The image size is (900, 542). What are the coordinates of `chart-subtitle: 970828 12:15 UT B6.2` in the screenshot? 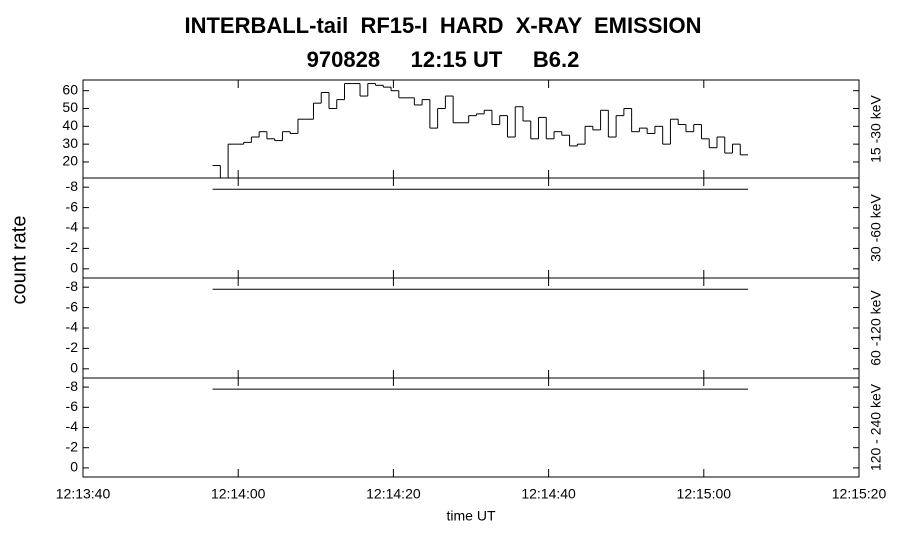 It's located at (443, 59).